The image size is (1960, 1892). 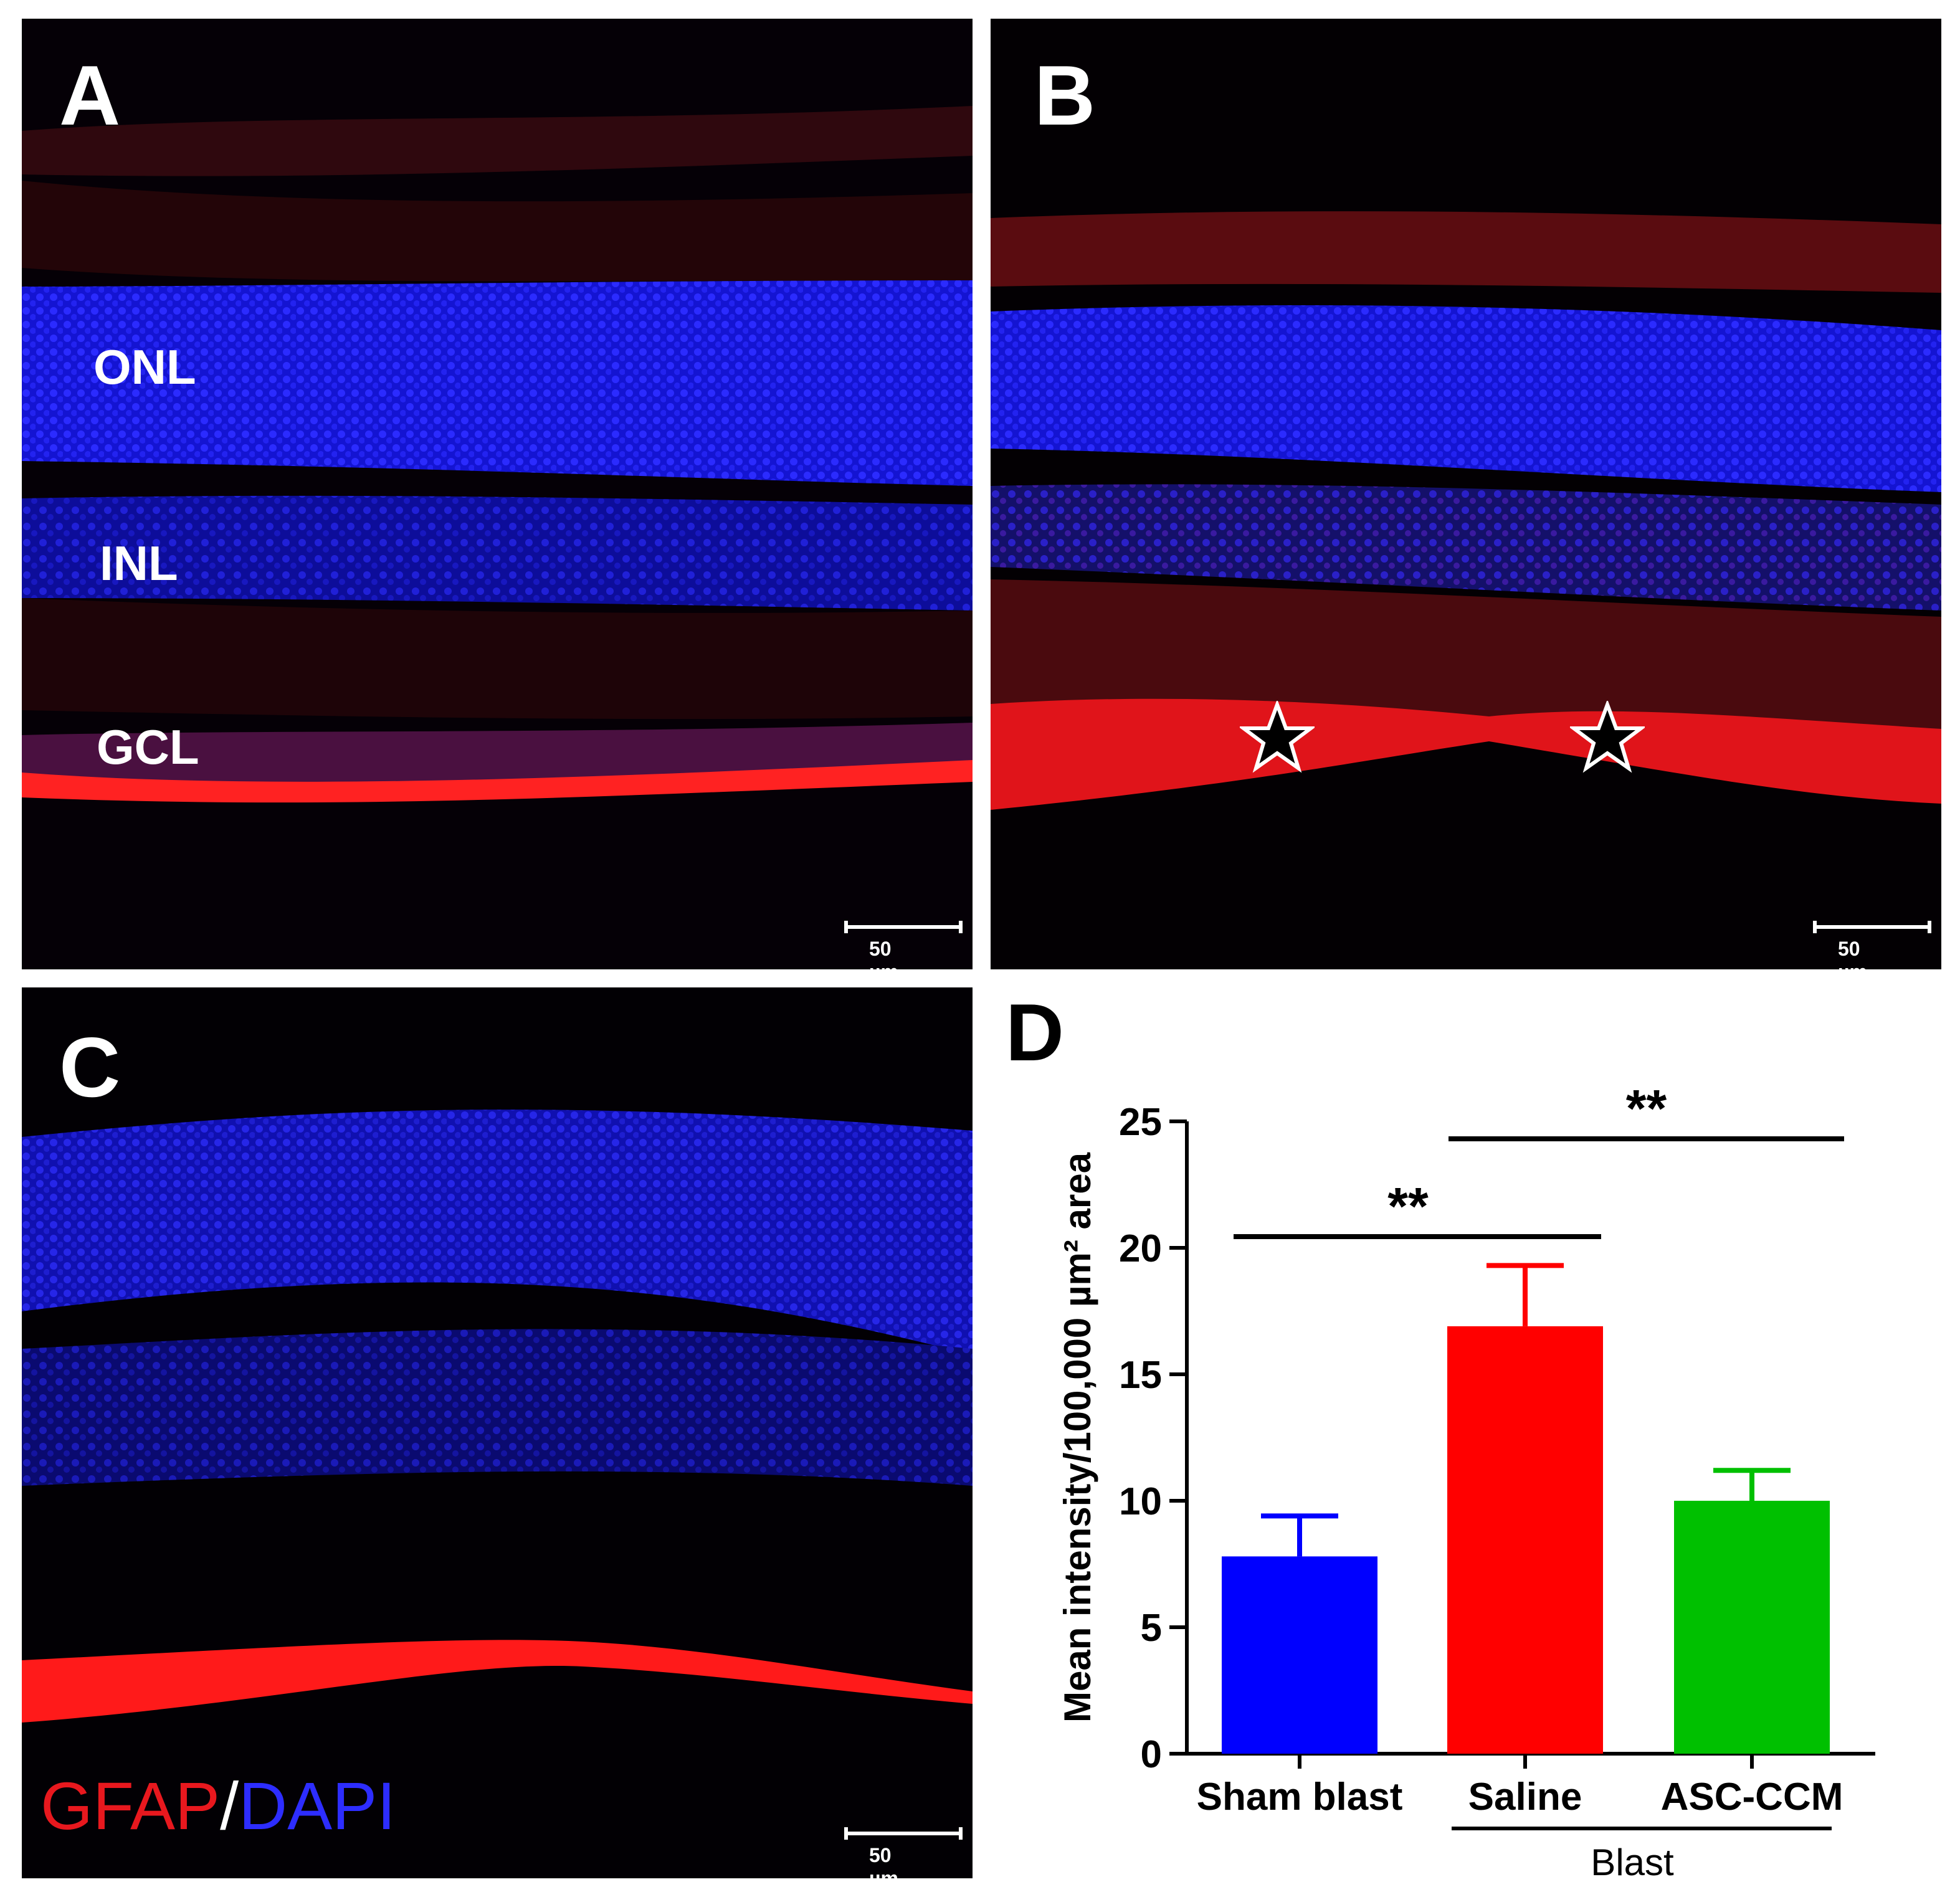 What do you see at coordinates (1140, 1122) in the screenshot?
I see `y-tick-label: 25` at bounding box center [1140, 1122].